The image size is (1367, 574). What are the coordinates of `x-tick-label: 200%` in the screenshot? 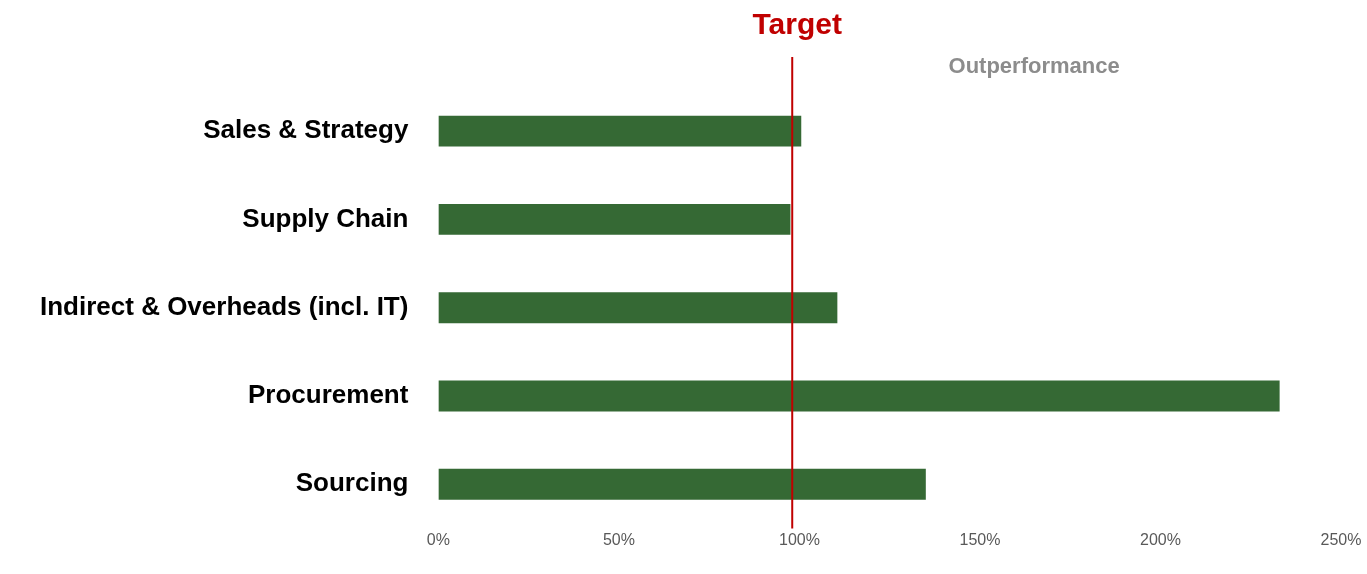 It's located at (1160, 540).